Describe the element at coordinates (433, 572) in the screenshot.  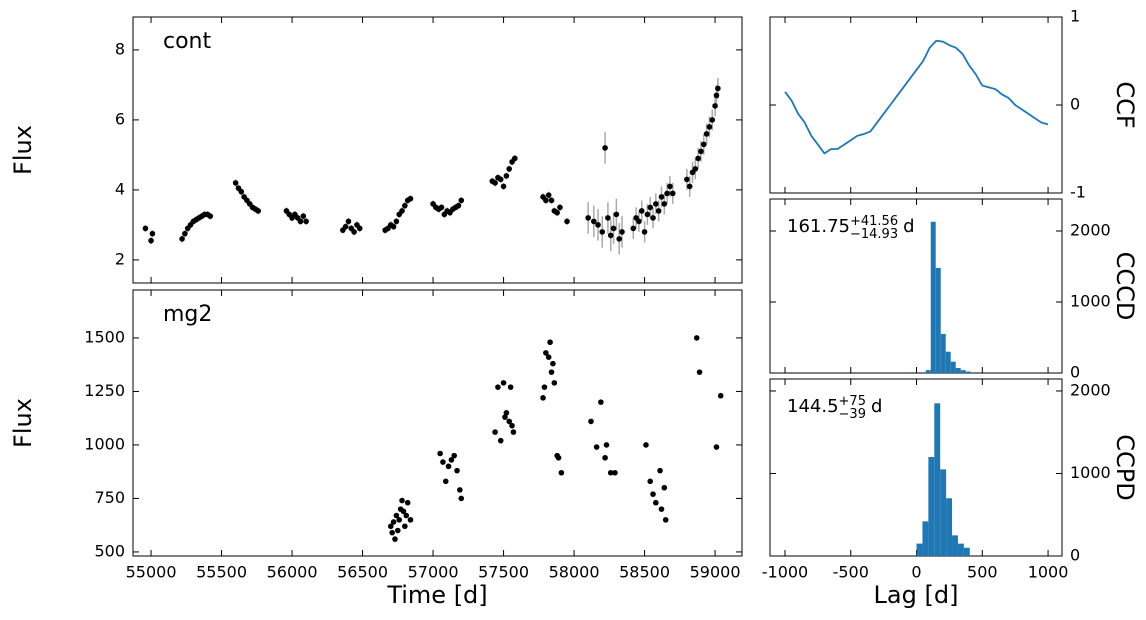
I see `x-tick-label: 57000` at that location.